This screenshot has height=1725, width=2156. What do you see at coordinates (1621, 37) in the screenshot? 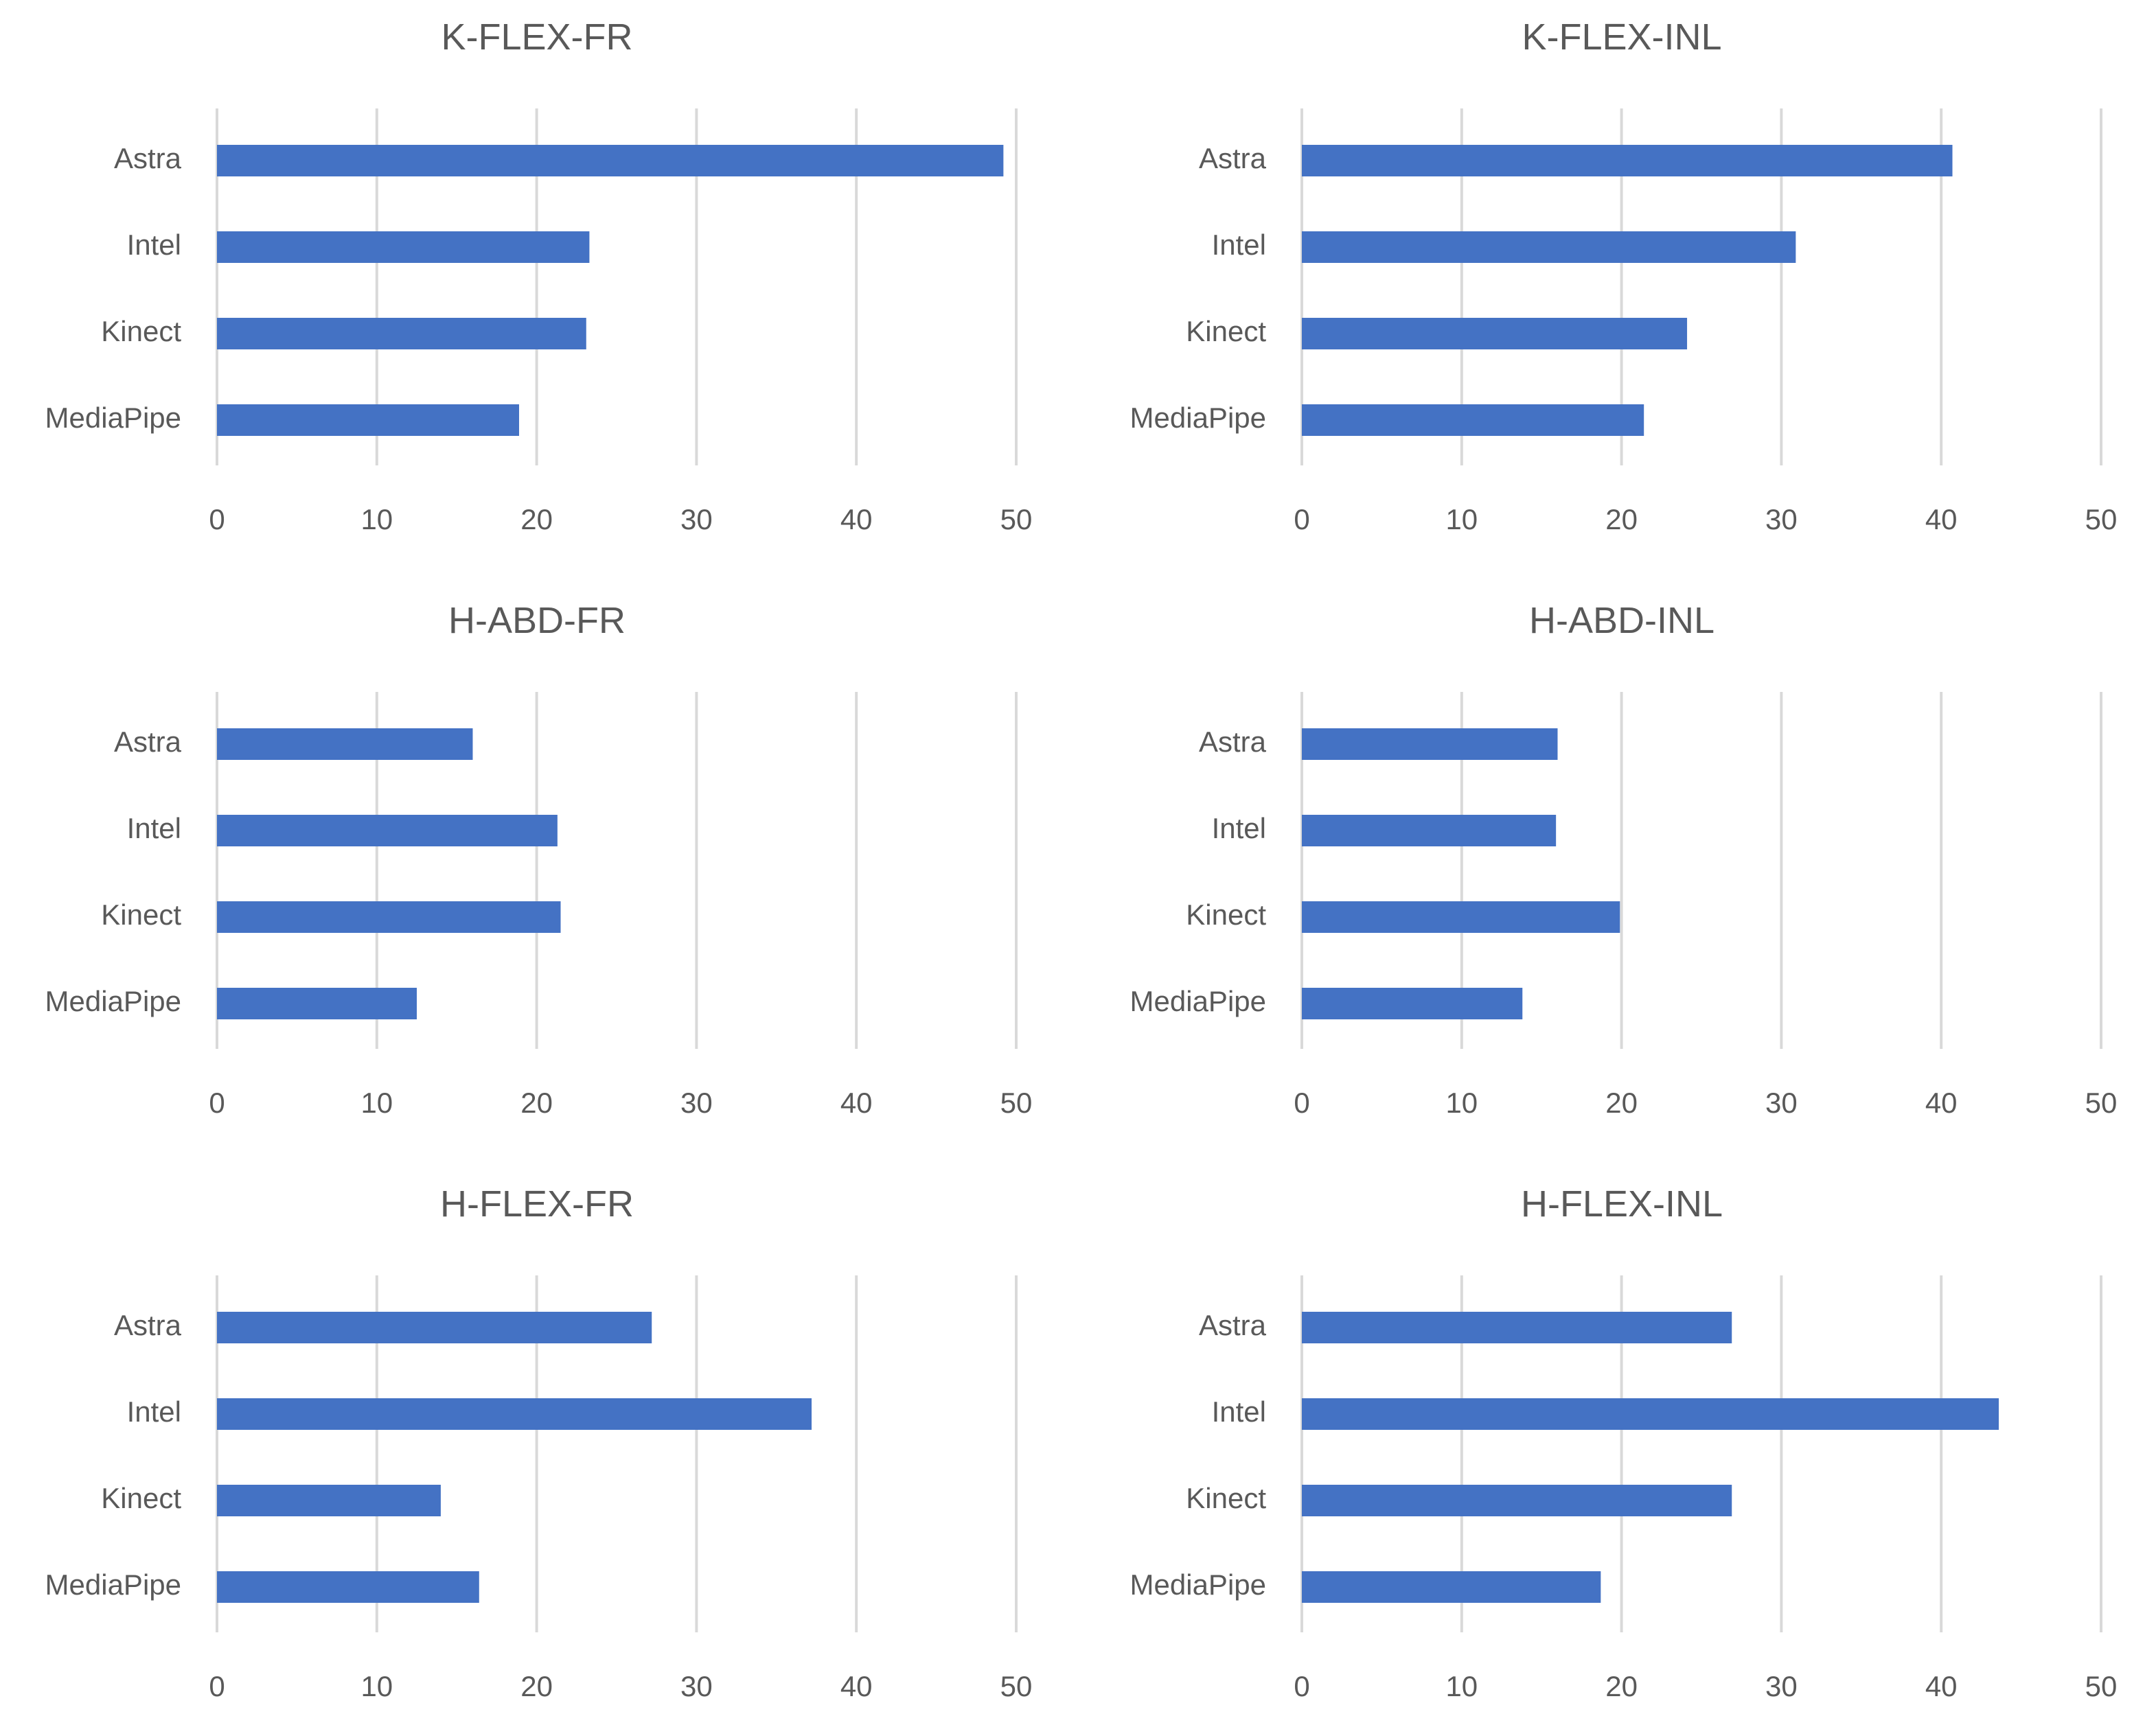
I see `chart-title: K-FLEX-INL` at bounding box center [1621, 37].